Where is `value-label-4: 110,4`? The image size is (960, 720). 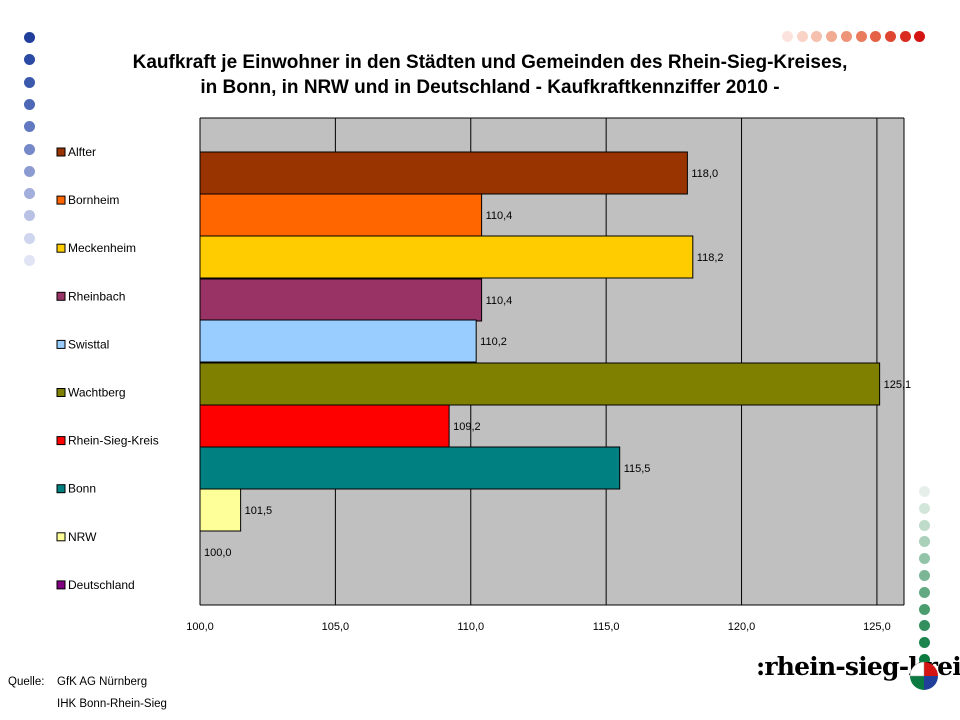
value-label-4: 110,4 is located at coordinates (499, 301).